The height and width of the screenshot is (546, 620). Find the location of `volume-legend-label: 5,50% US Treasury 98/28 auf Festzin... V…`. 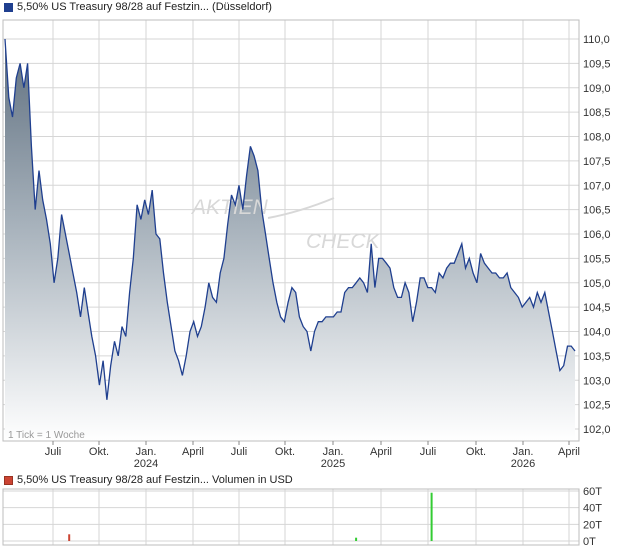

volume-legend-label: 5,50% US Treasury 98/28 auf Festzin... V… is located at coordinates (155, 480).